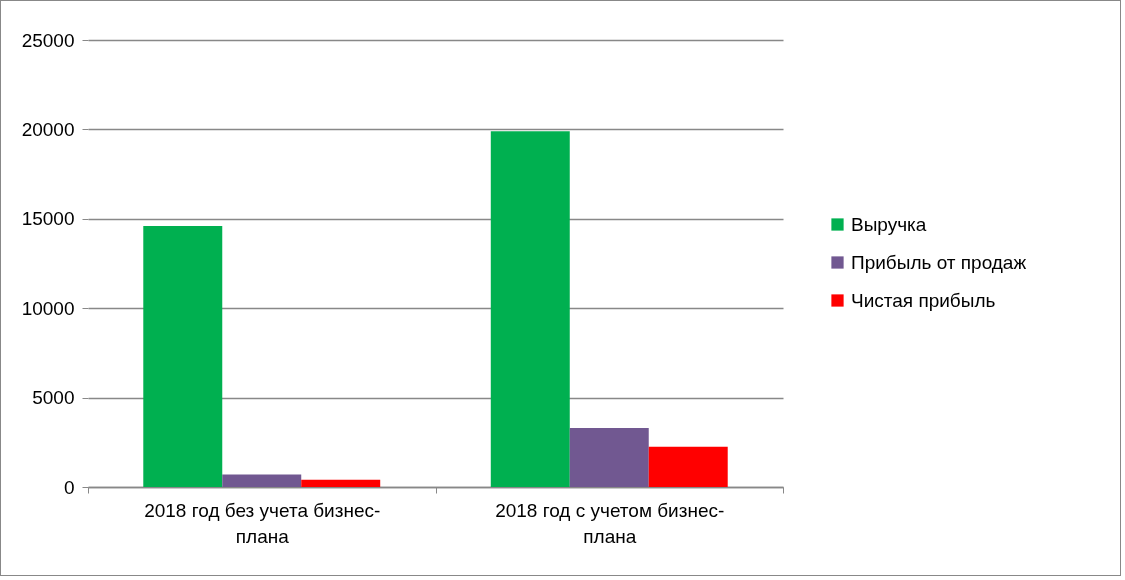  I want to click on y-tick-label: 5000, so click(53, 398).